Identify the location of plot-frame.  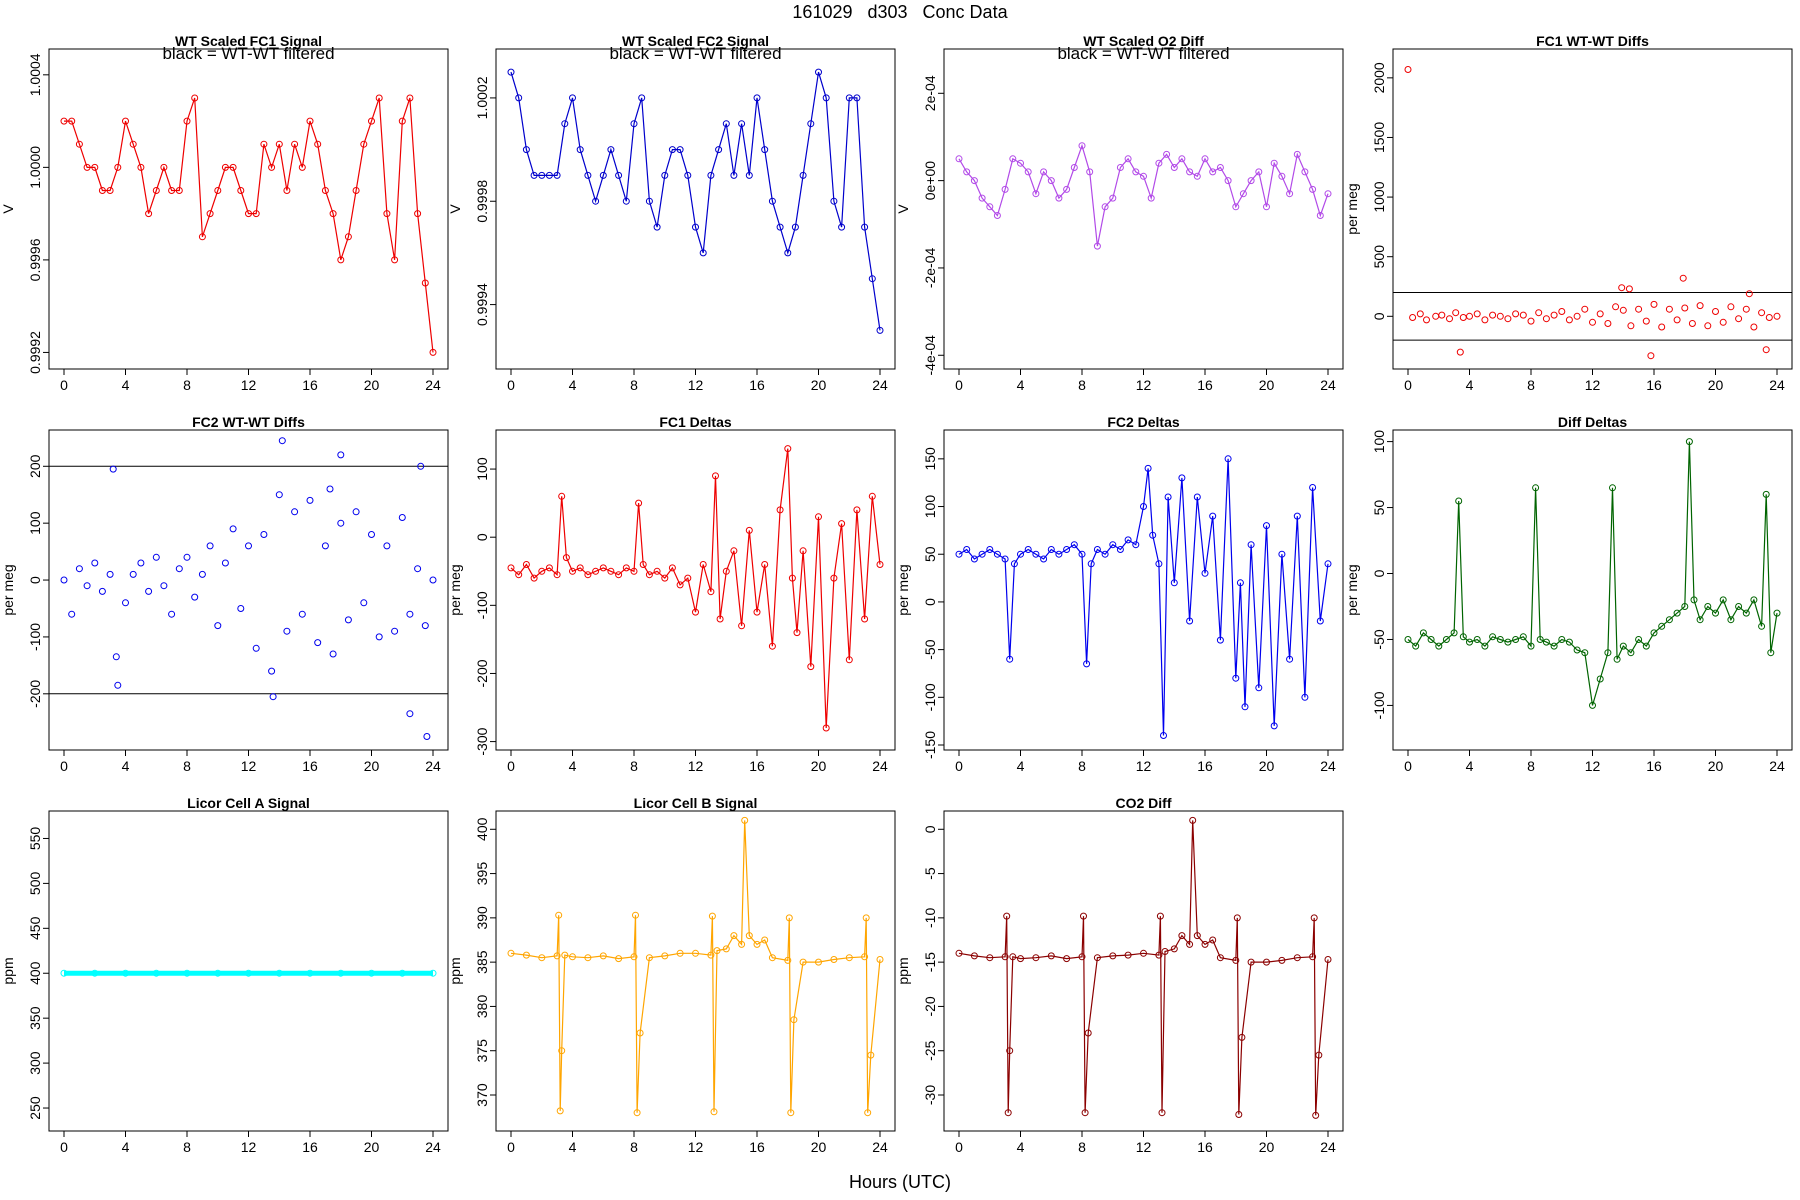
(695, 209).